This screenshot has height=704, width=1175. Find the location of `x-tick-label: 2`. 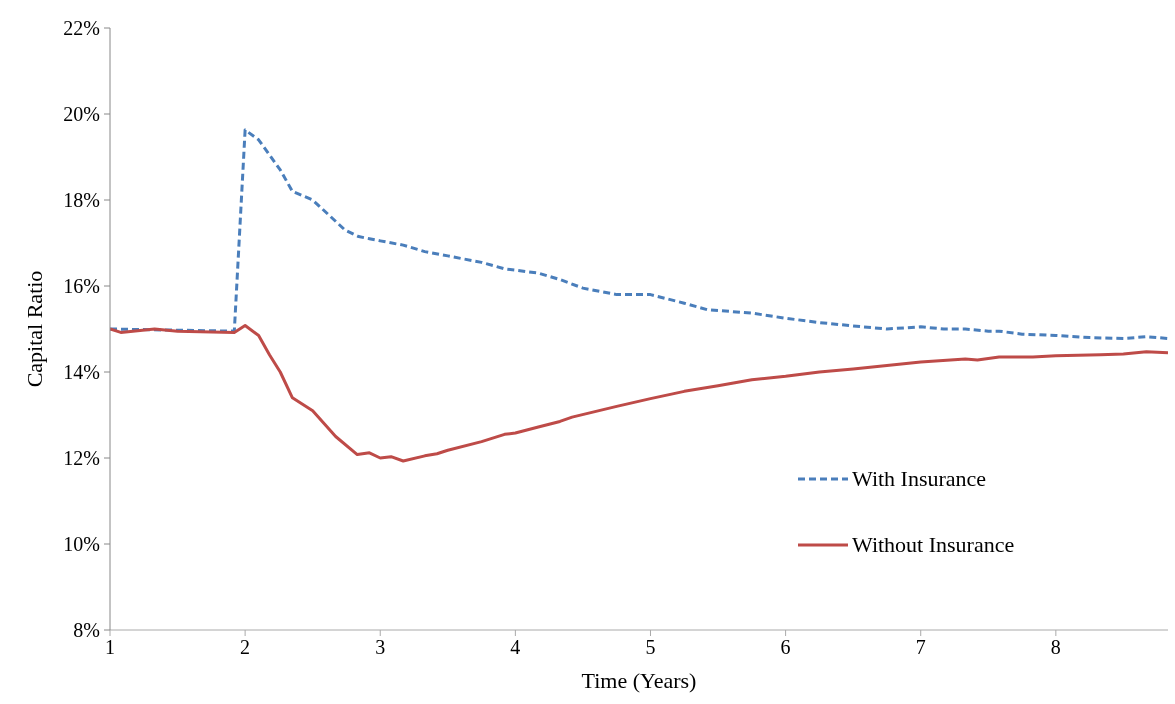

x-tick-label: 2 is located at coordinates (245, 647).